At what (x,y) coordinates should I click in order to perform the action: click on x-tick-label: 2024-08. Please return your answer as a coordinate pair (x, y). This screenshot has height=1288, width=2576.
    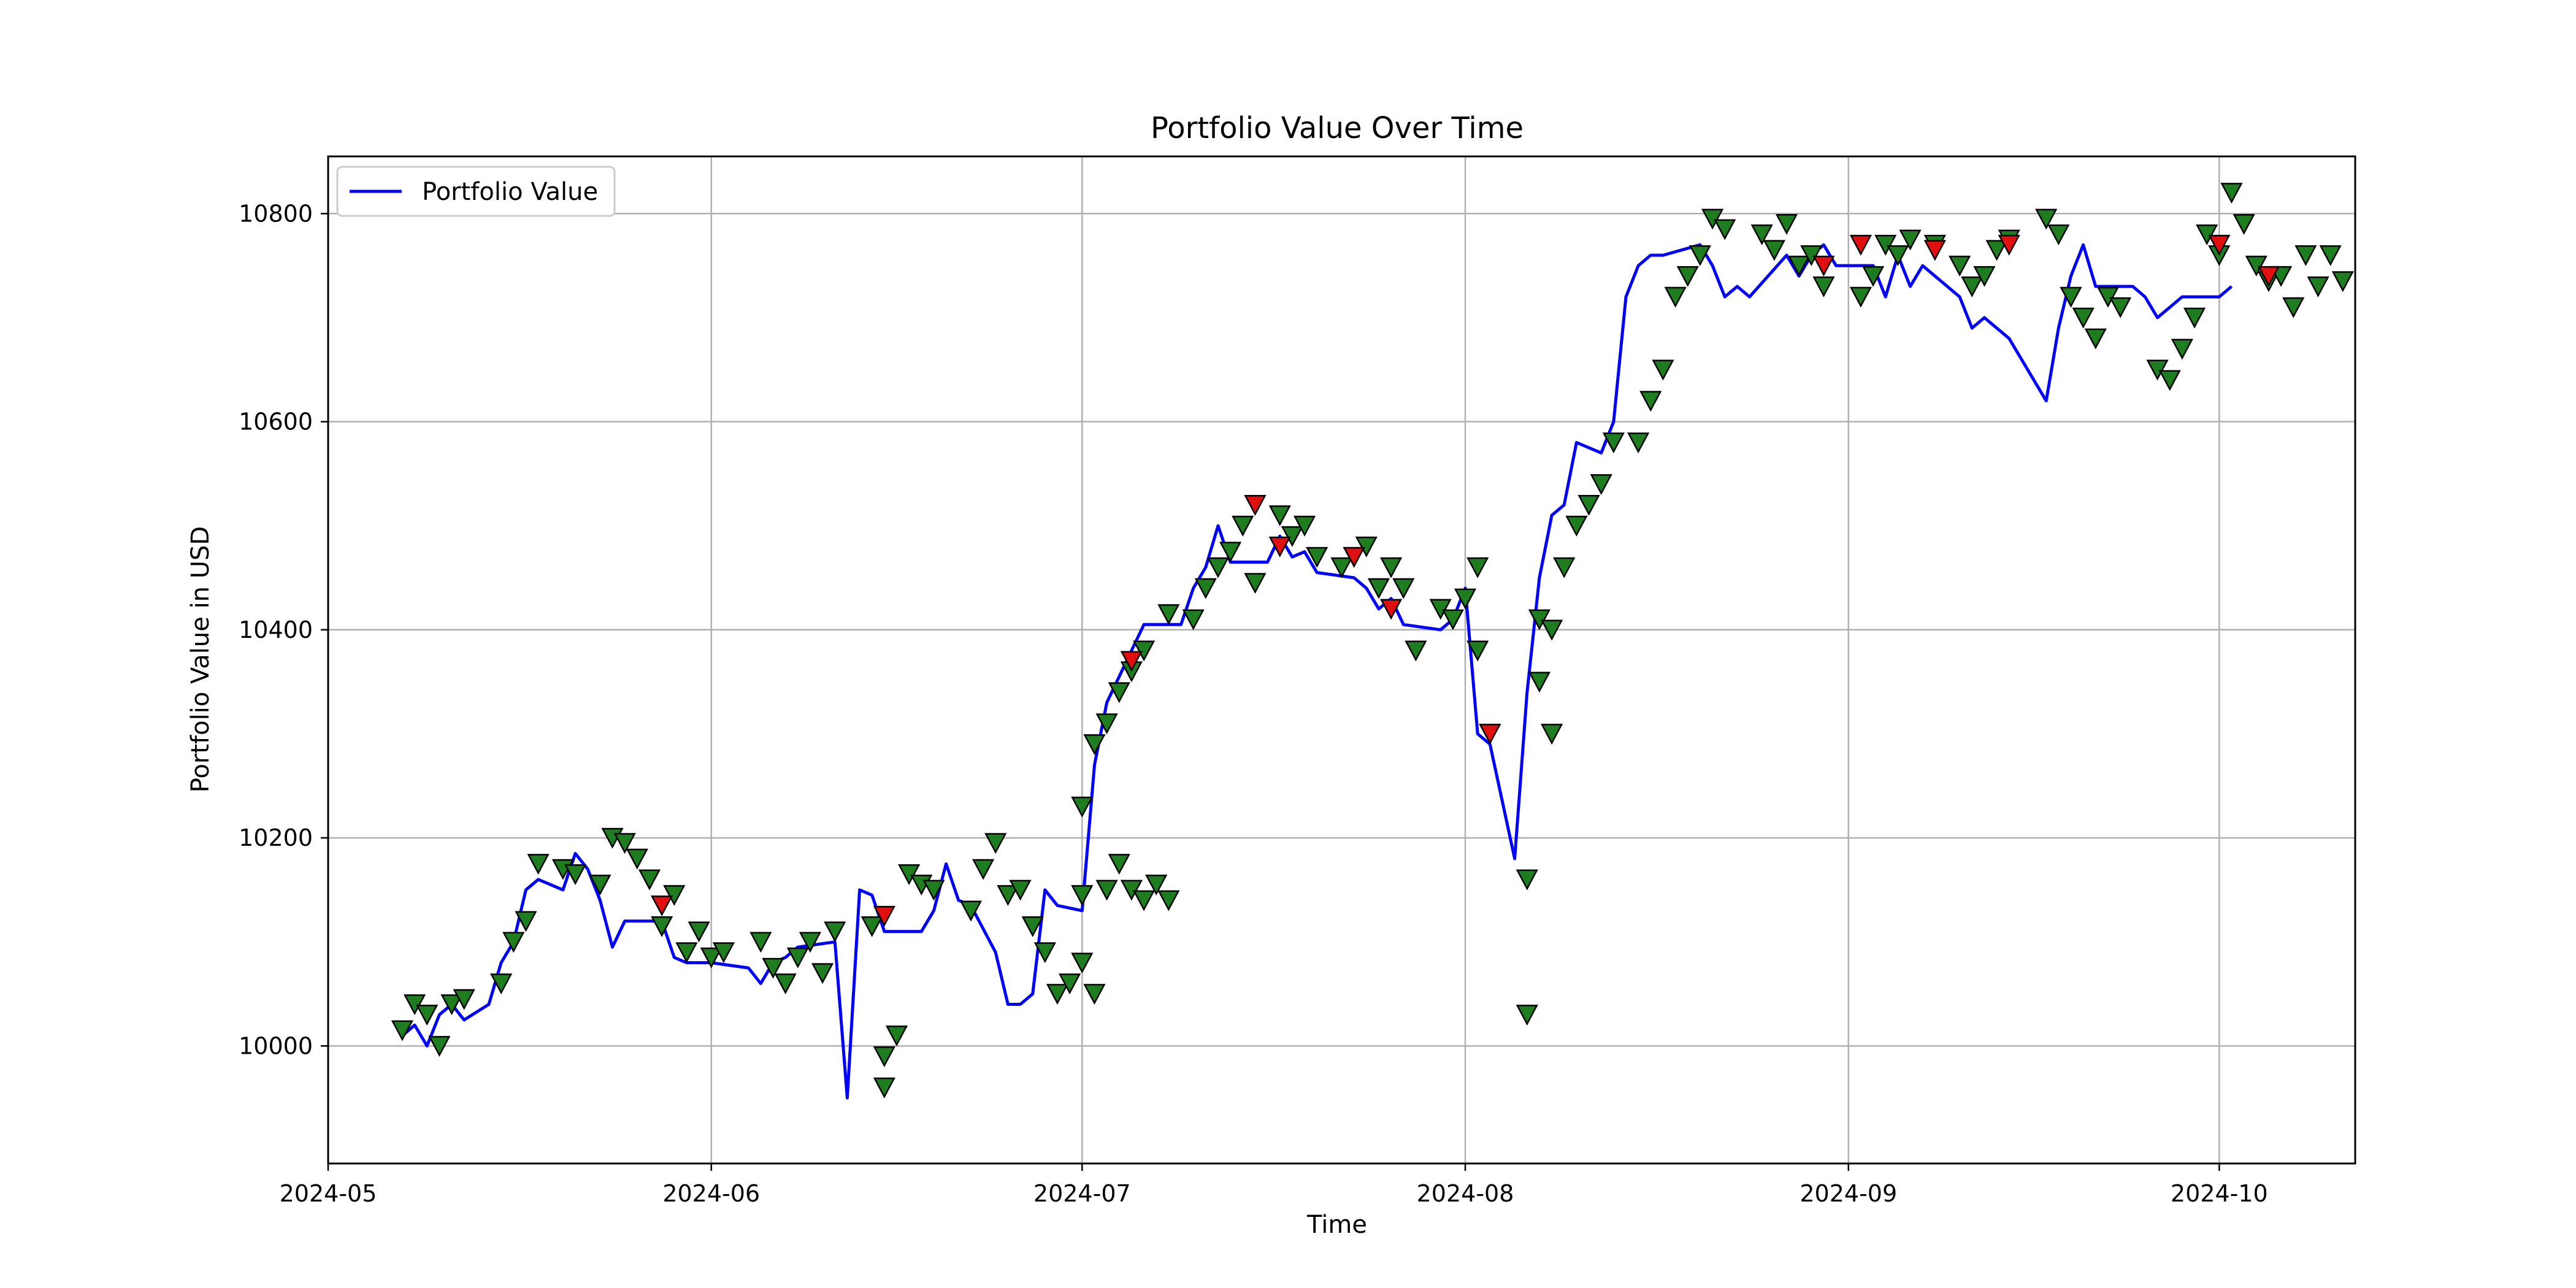
    Looking at the image, I should click on (1465, 1193).